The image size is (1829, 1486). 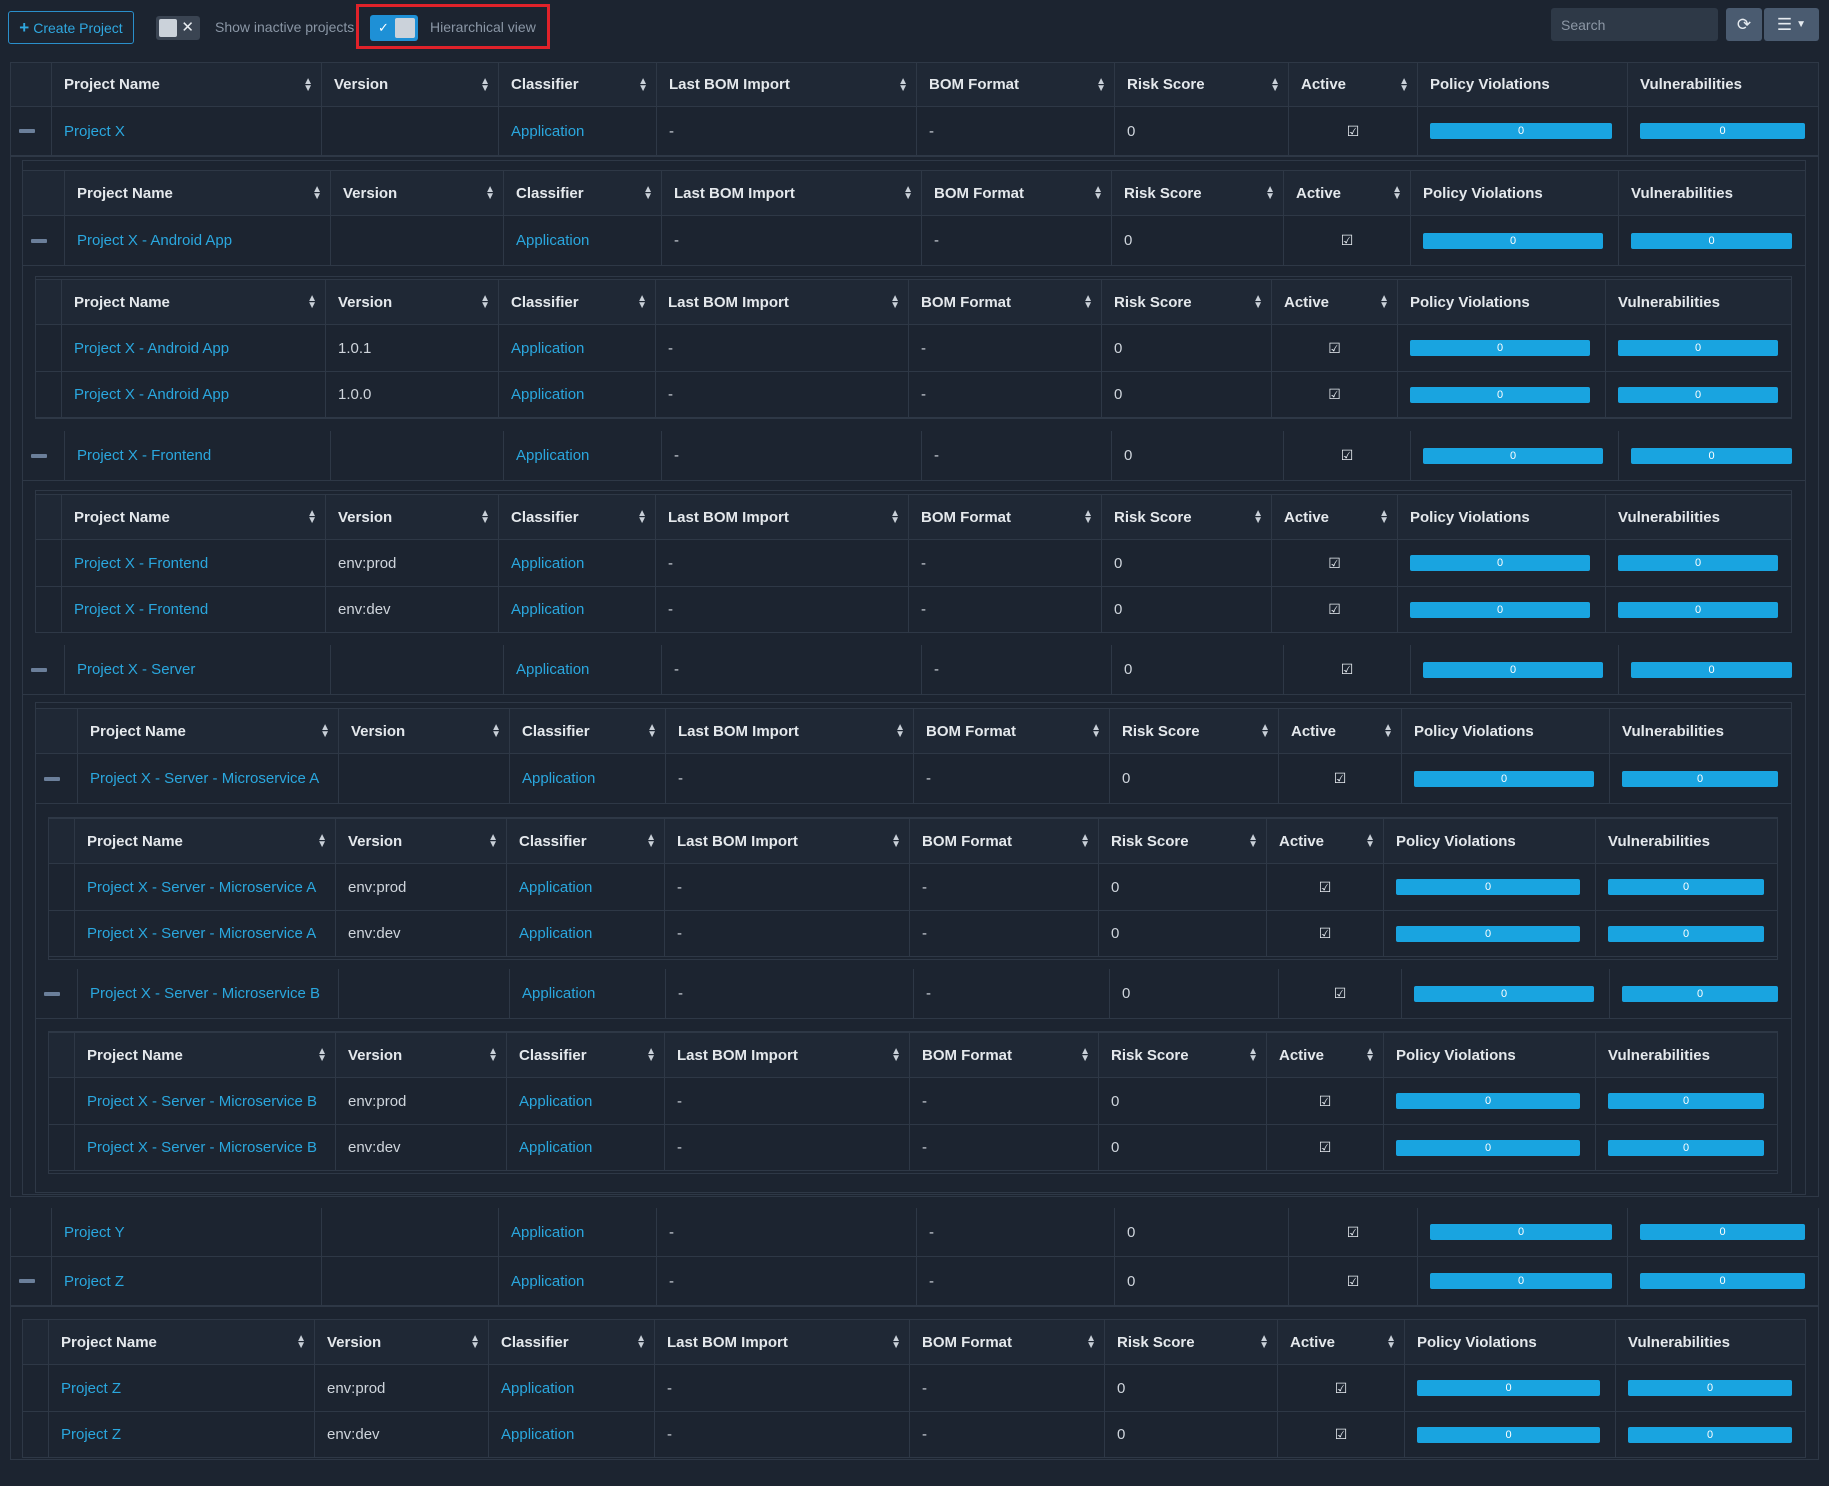 What do you see at coordinates (914, 241) in the screenshot?
I see `table-row: Project X - Android App Application - - 0 ☑ 0 0` at bounding box center [914, 241].